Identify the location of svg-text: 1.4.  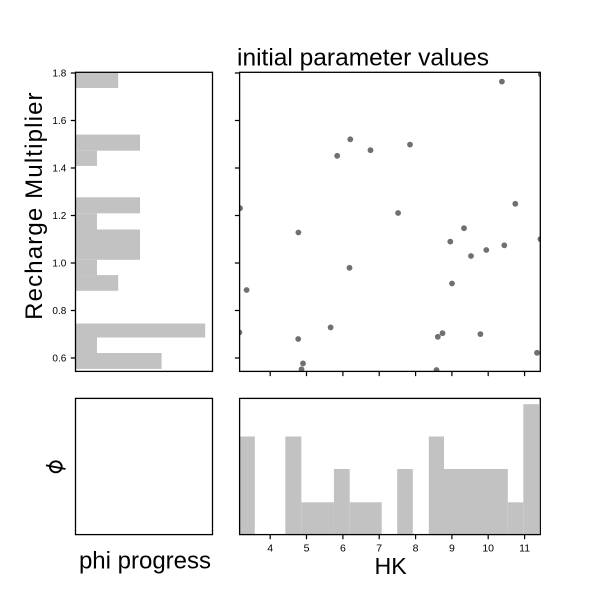
(59, 169).